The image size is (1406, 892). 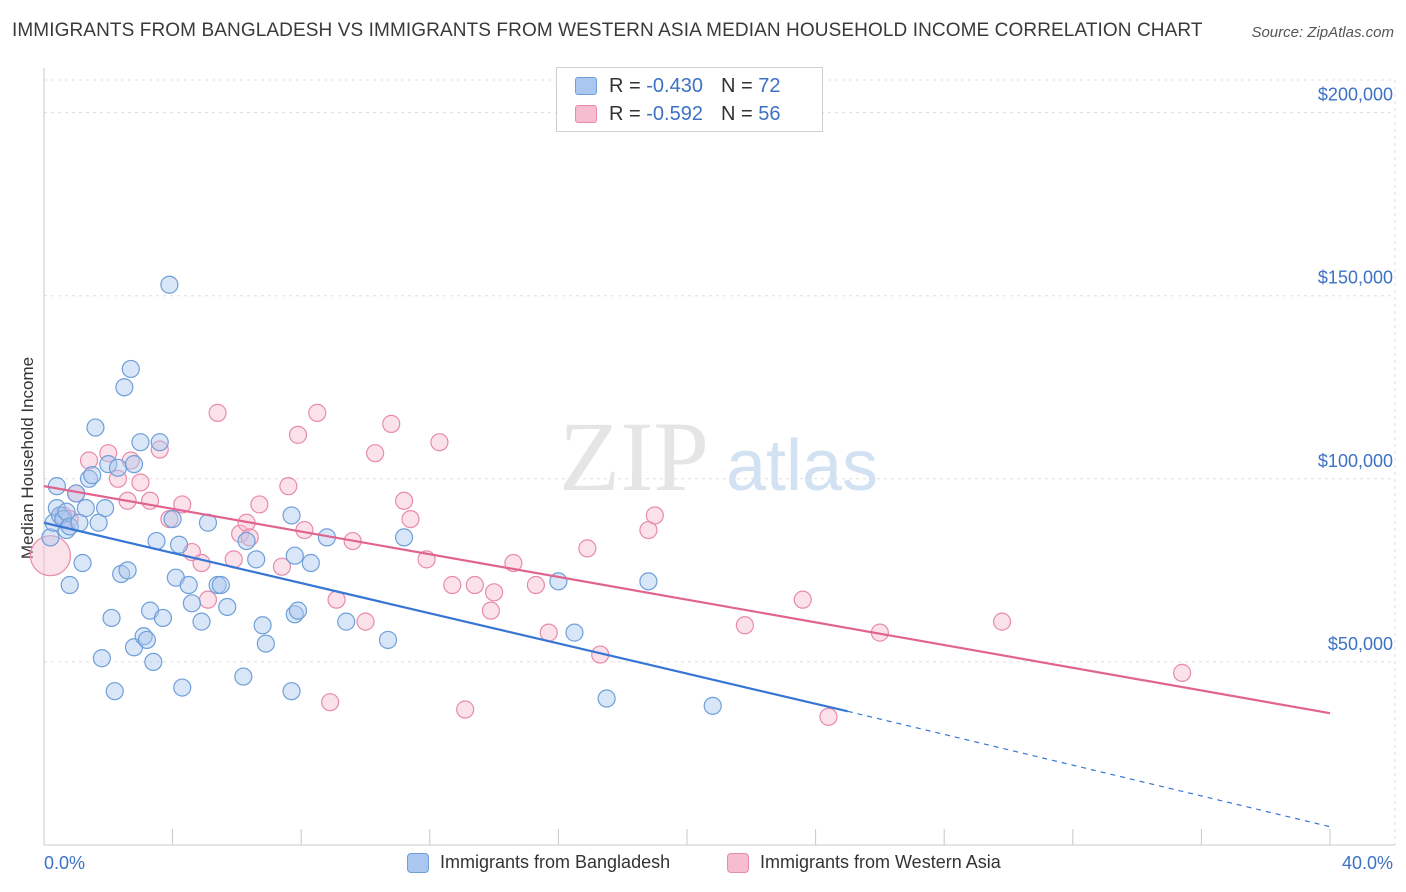 I want to click on correlation-legend: R = -0.430 N = 72 R = -0.592 N = 56, so click(x=689, y=99).